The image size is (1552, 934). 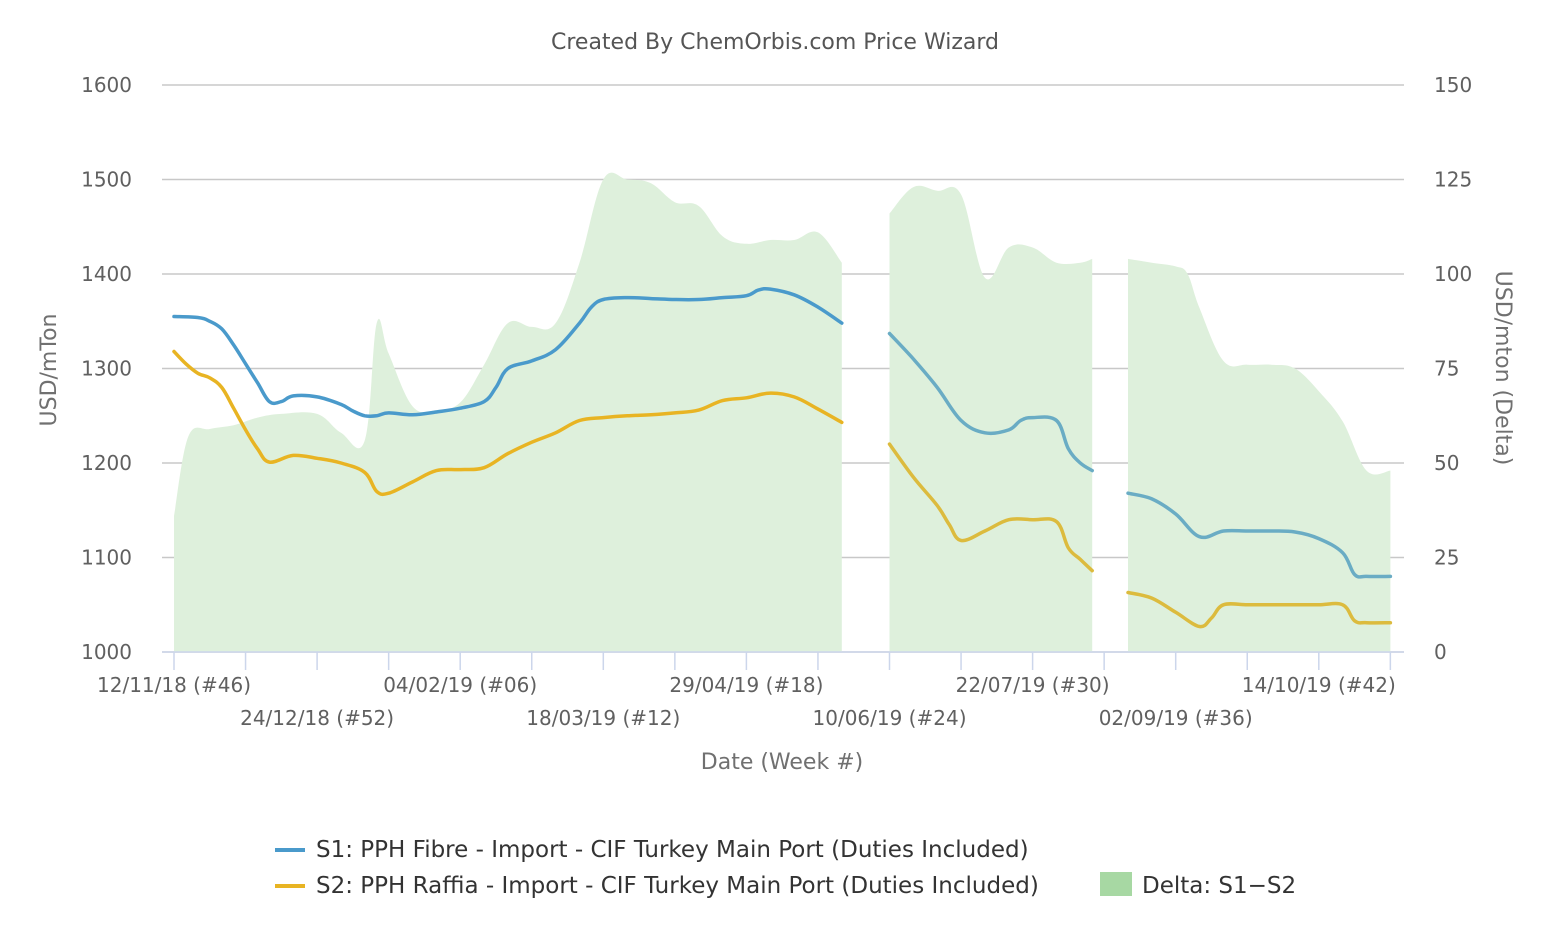 I want to click on y2-tick-label: 0, so click(x=1440, y=652).